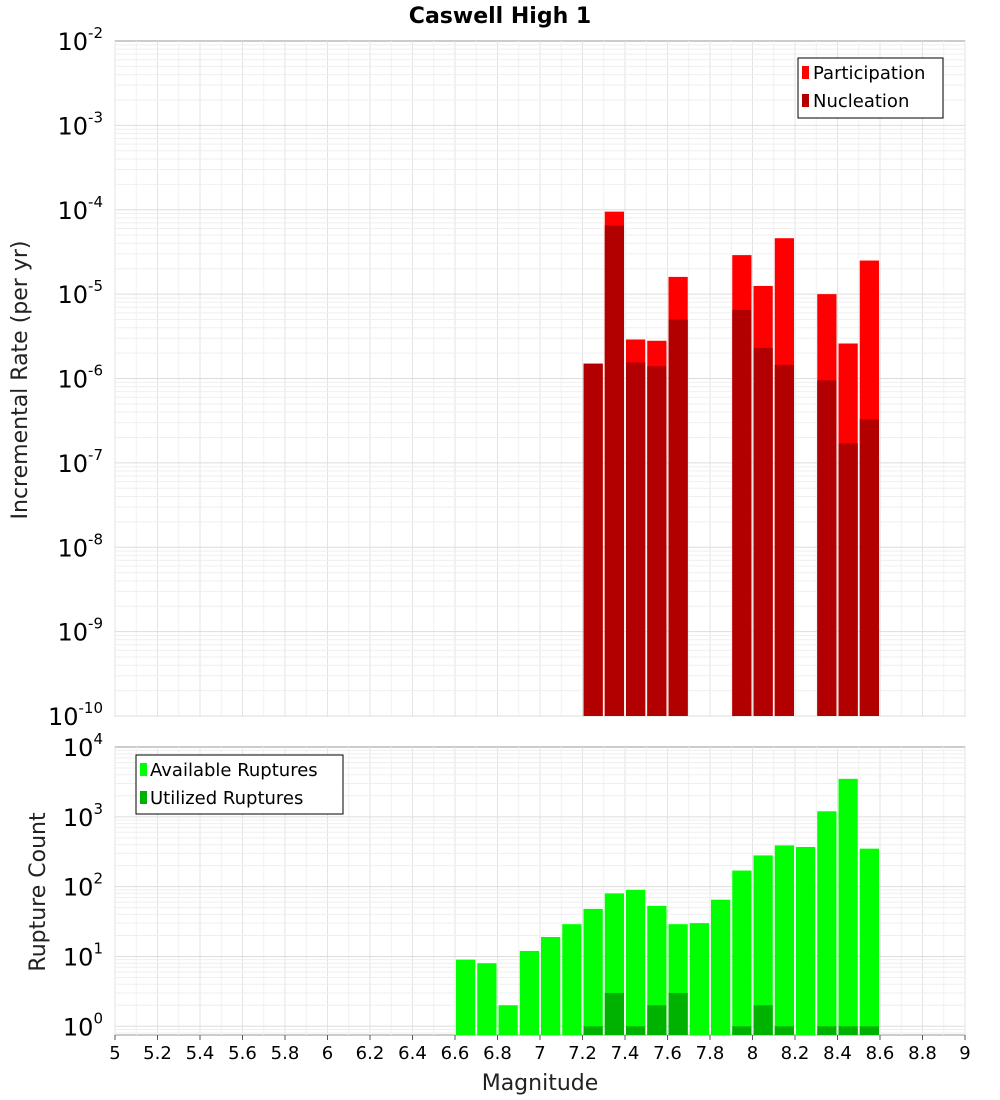 This screenshot has width=1000, height=1100. Describe the element at coordinates (239, 784) in the screenshot. I see `bottom-legend-box` at that location.